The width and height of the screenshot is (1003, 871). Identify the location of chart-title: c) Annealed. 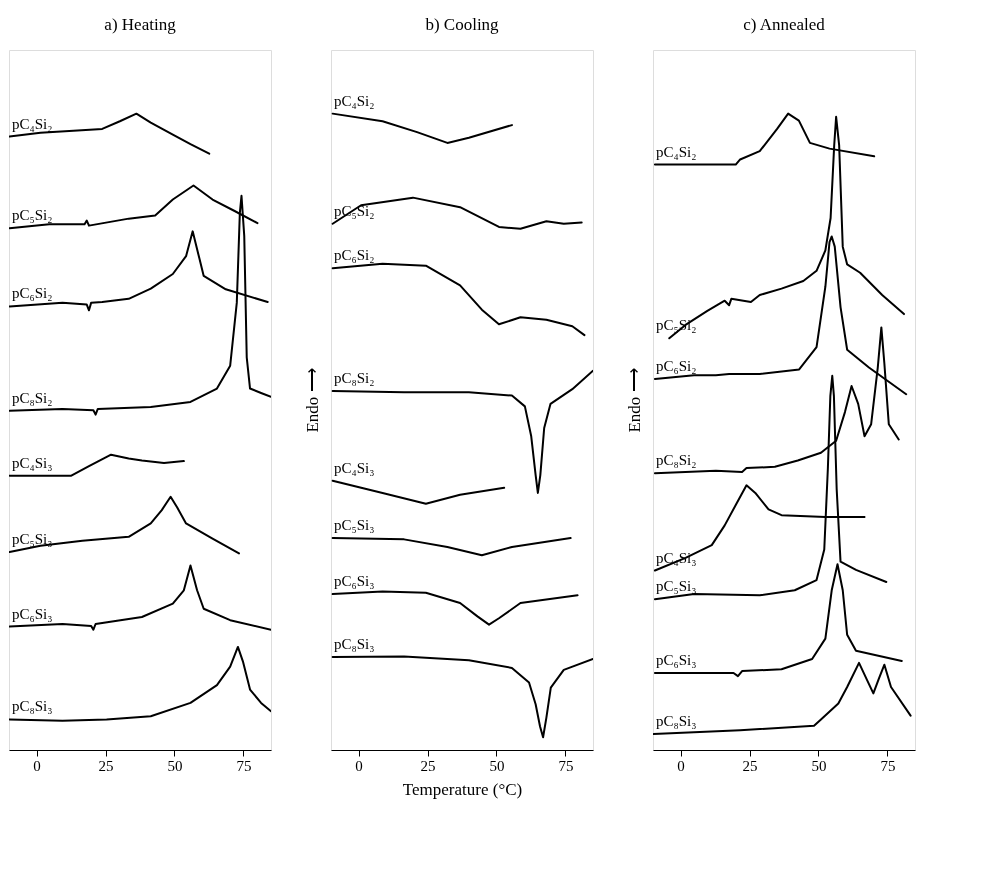
(784, 24).